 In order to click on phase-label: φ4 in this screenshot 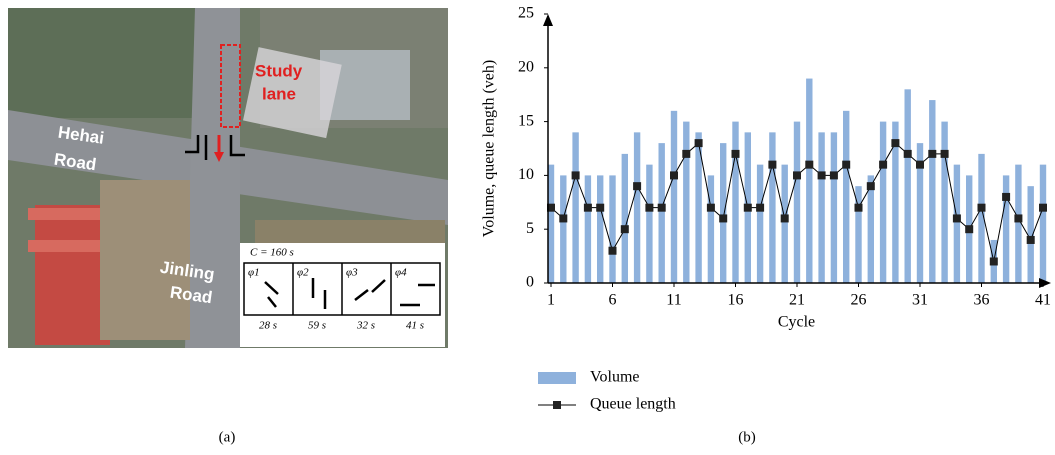, I will do `click(401, 273)`.